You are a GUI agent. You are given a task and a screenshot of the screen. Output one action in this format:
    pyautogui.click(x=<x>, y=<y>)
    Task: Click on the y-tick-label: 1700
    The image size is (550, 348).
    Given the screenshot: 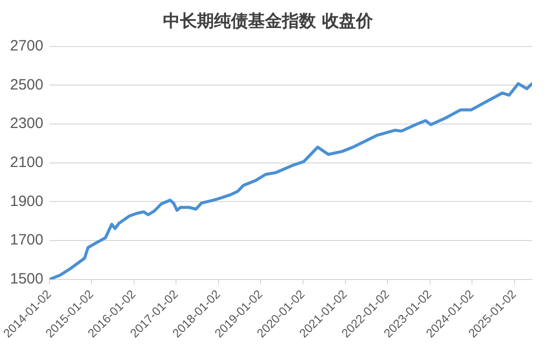 What is the action you would take?
    pyautogui.click(x=27, y=240)
    